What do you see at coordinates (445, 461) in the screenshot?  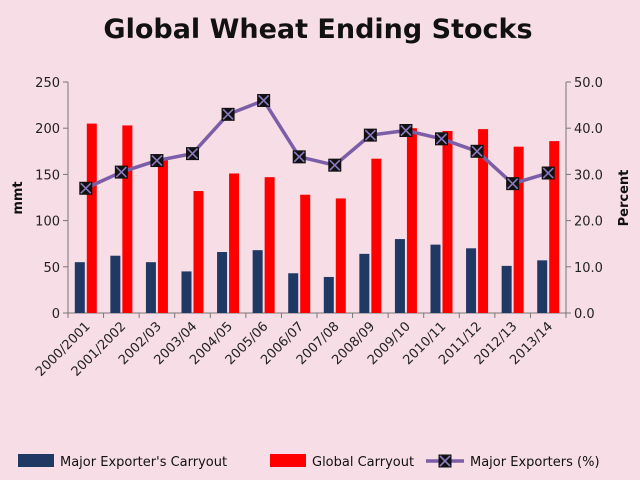 I see `legend-marker-cross` at bounding box center [445, 461].